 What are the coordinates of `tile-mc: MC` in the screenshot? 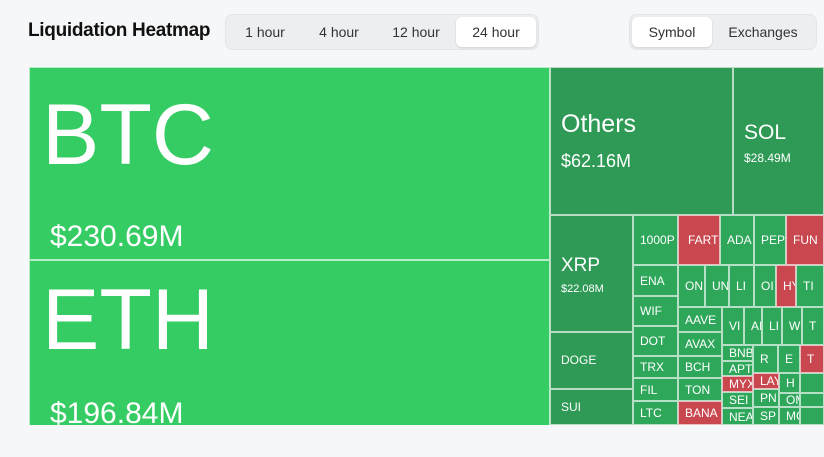 It's located at (789, 416).